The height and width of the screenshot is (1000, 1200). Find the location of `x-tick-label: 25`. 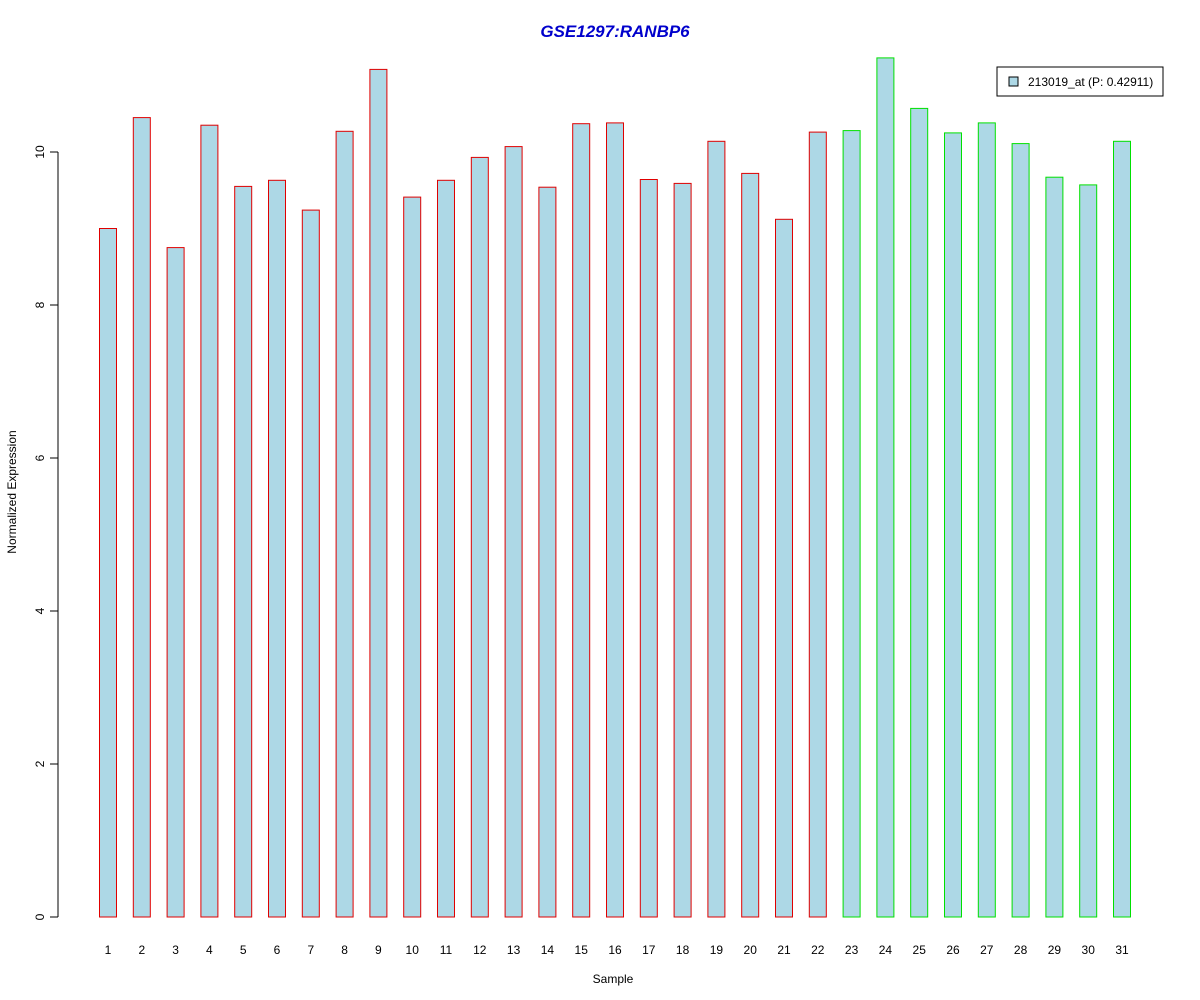

x-tick-label: 25 is located at coordinates (920, 950).